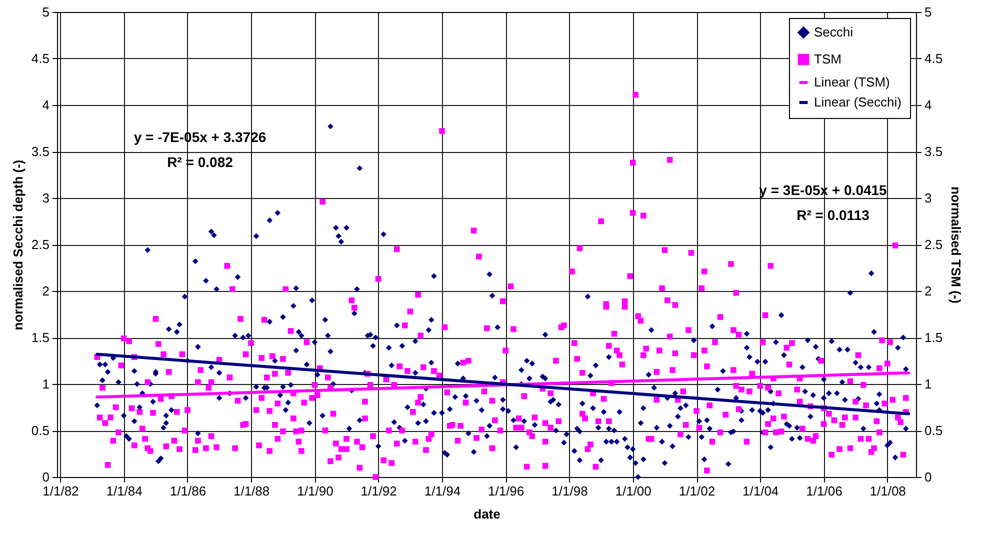 This screenshot has width=994, height=546. I want to click on x-tick-label: 1/1/92, so click(378, 491).